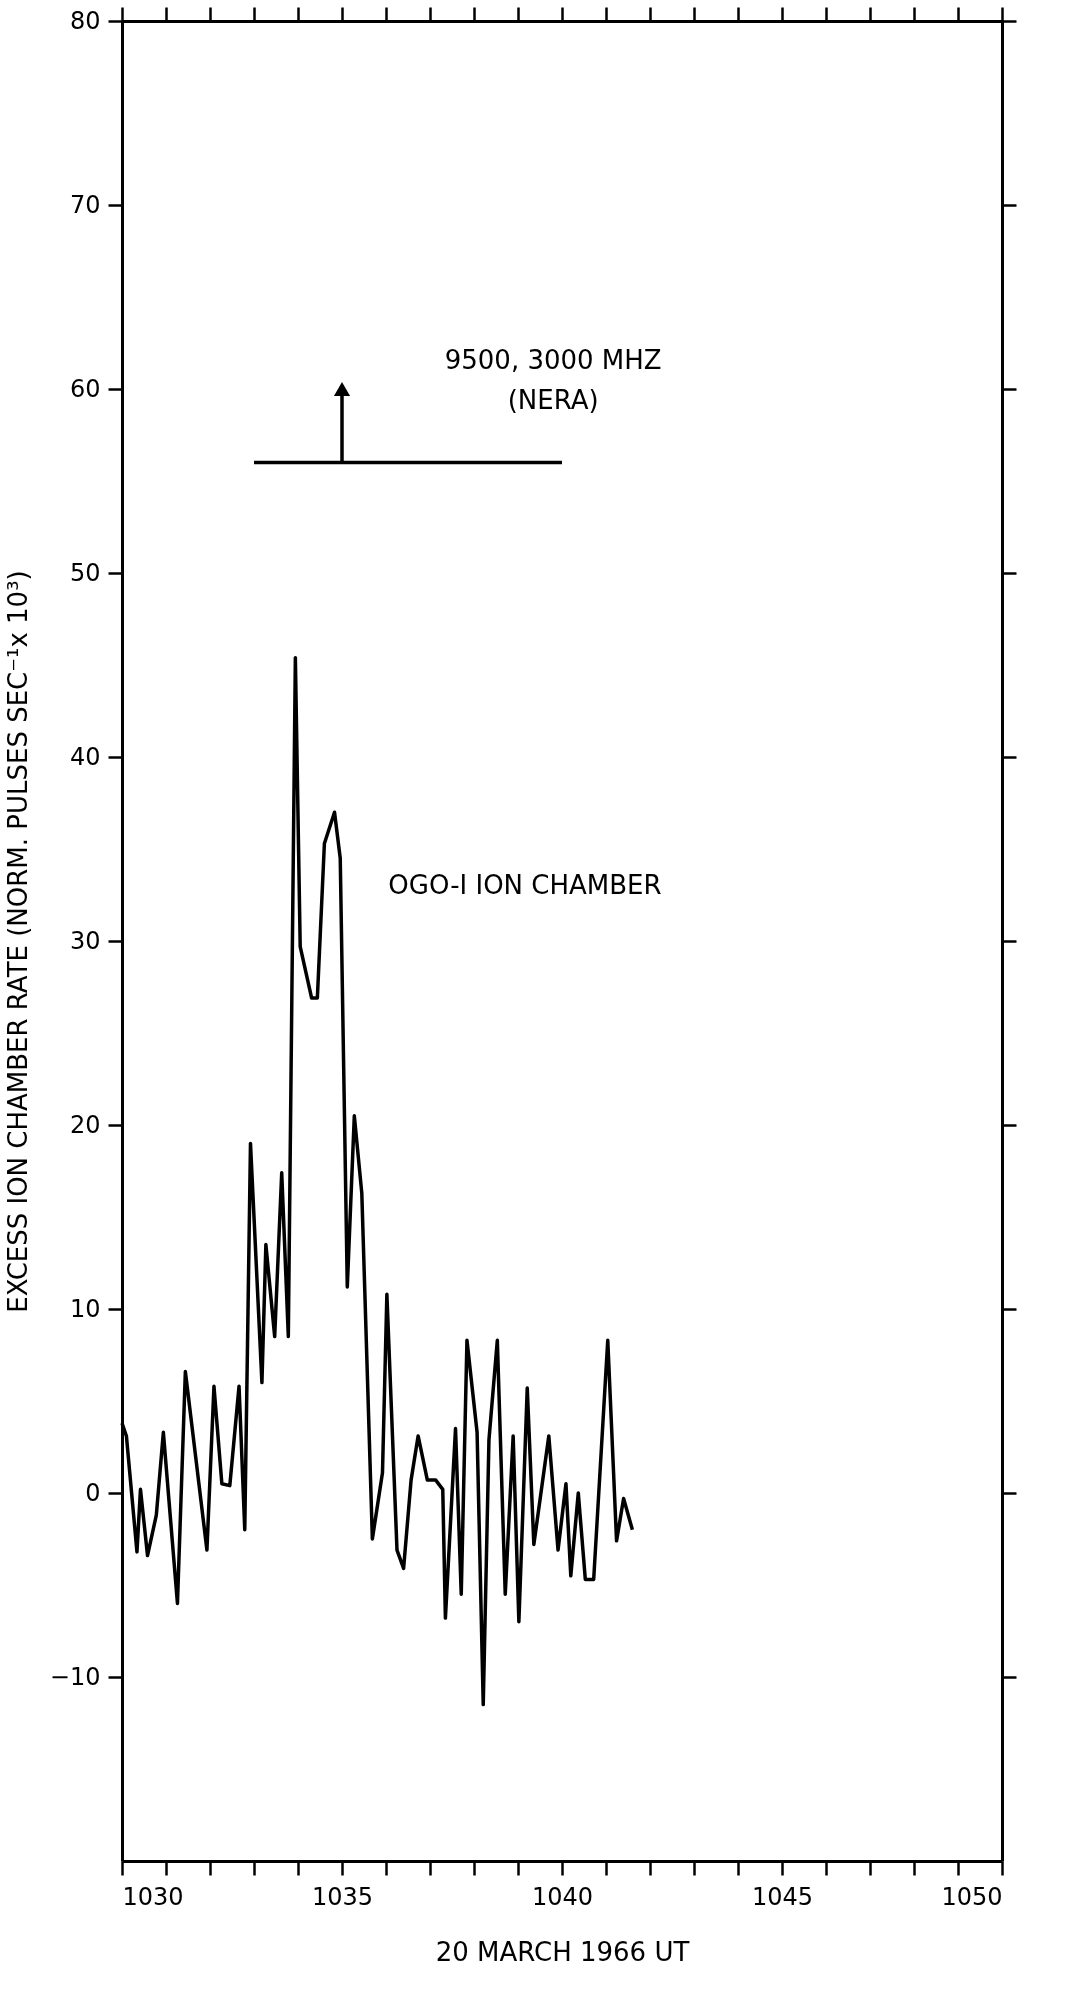 The width and height of the screenshot is (1077, 1996). I want to click on x-tick-label: 1040, so click(562, 1896).